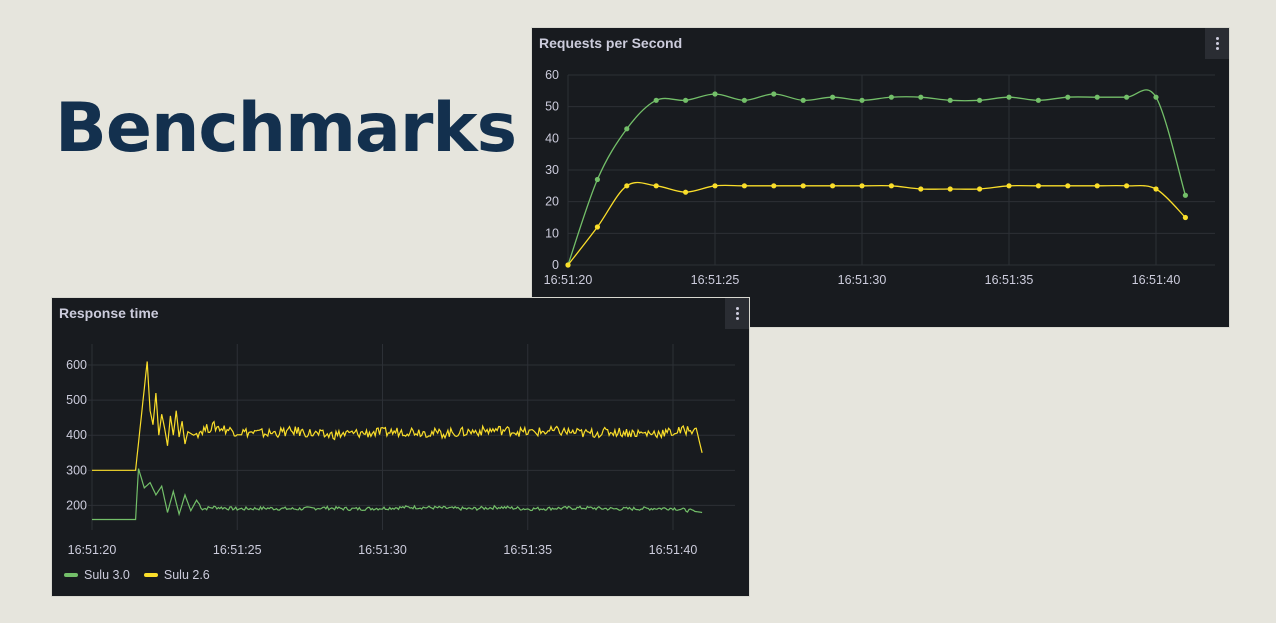 The image size is (1276, 623). I want to click on legend-label: Sulu 2.6, so click(186, 575).